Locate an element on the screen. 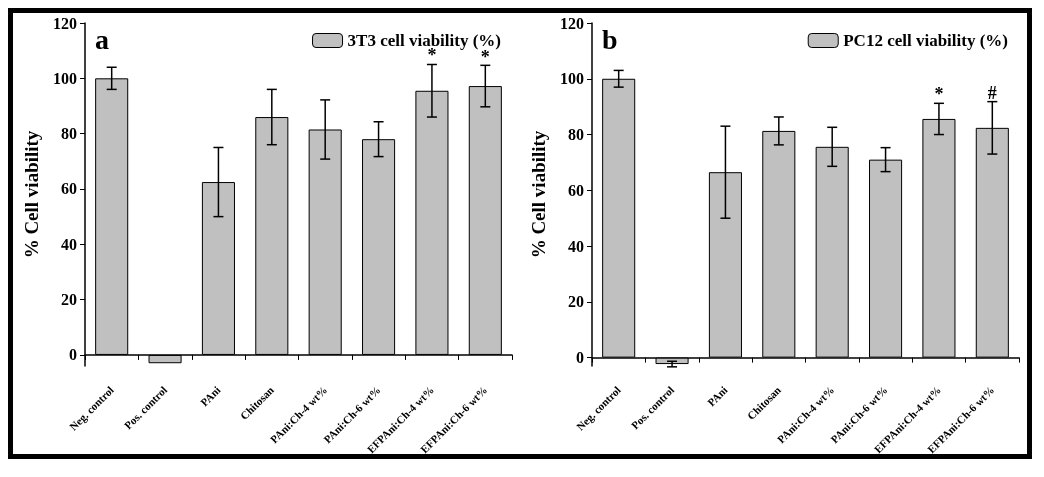 This screenshot has height=477, width=1044. annotation: * is located at coordinates (939, 94).